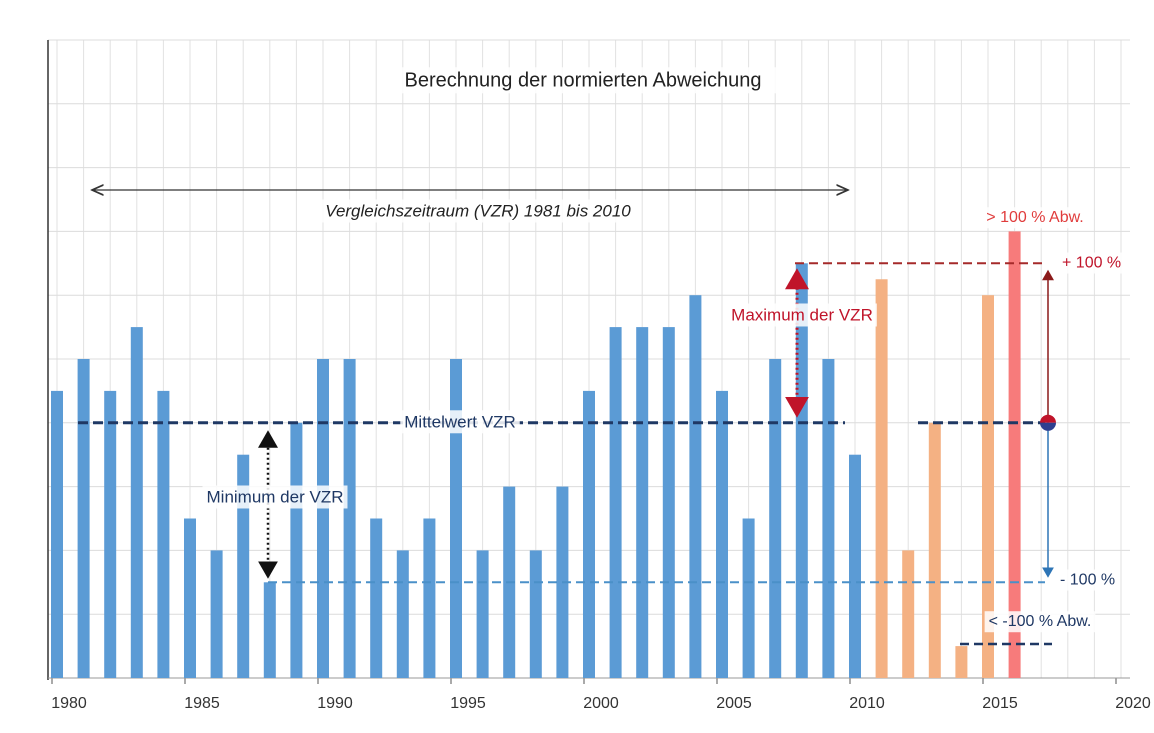 Image resolution: width=1154 pixels, height=733 pixels. What do you see at coordinates (867, 703) in the screenshot?
I see `x-tick-label: 2010` at bounding box center [867, 703].